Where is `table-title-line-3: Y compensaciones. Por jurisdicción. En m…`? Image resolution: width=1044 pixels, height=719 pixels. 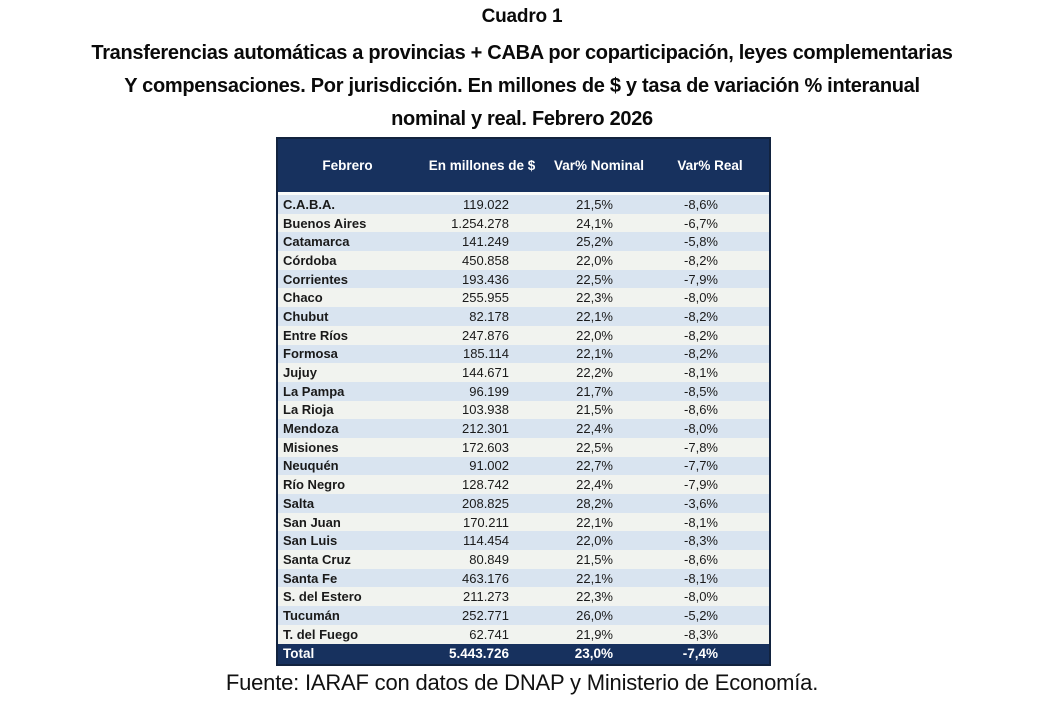
table-title-line-3: Y compensaciones. Por jurisdicción. En m… is located at coordinates (522, 86).